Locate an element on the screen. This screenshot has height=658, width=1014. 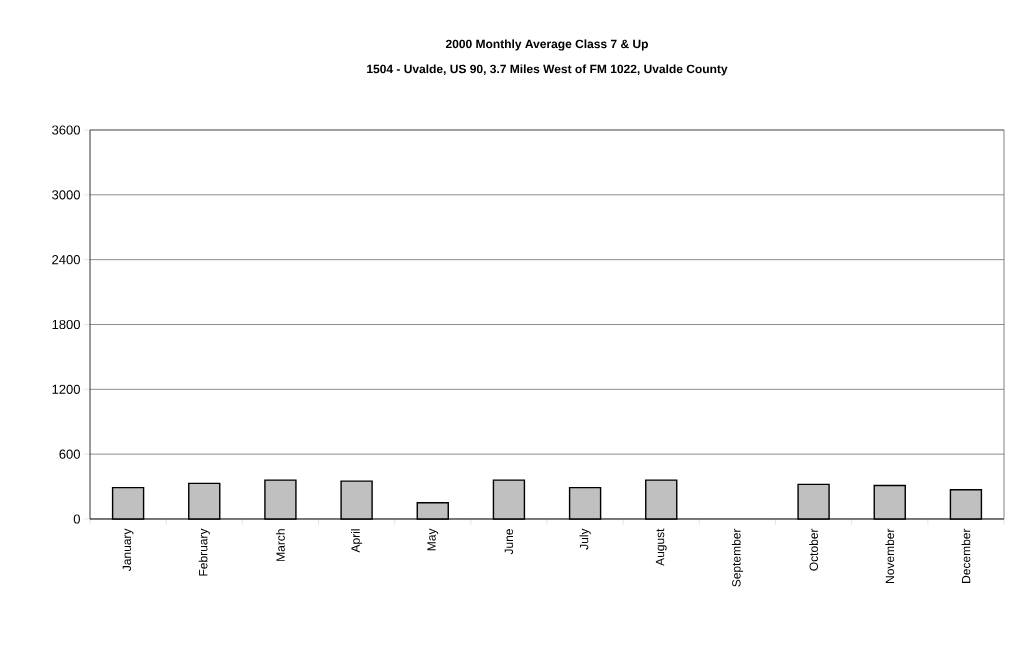
y-tick-label: 1200 is located at coordinates (66, 389).